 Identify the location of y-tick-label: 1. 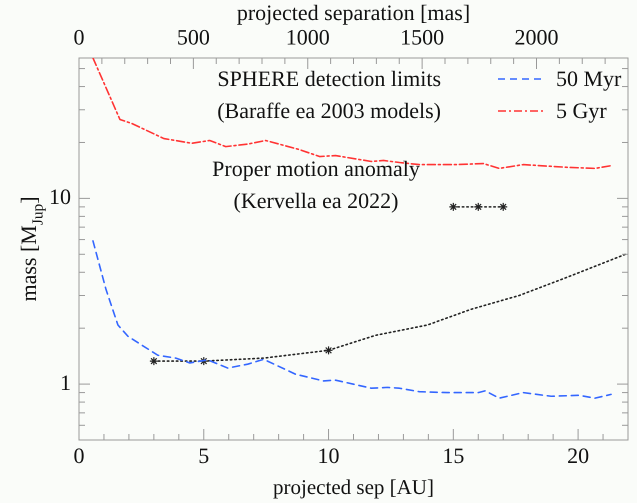
(65, 382).